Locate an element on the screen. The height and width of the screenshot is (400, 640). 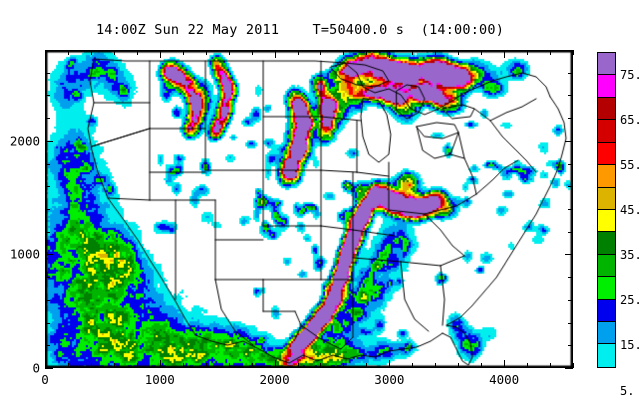
colorbar is located at coordinates (606, 210).